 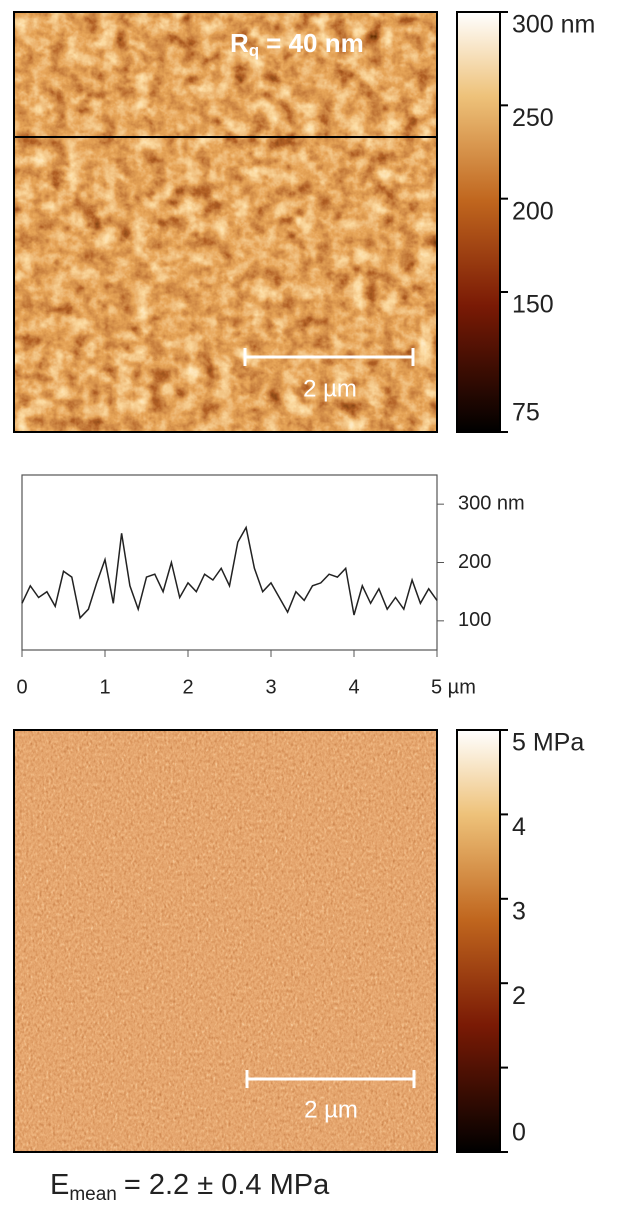 I want to click on subscript: q, so click(x=254, y=50).